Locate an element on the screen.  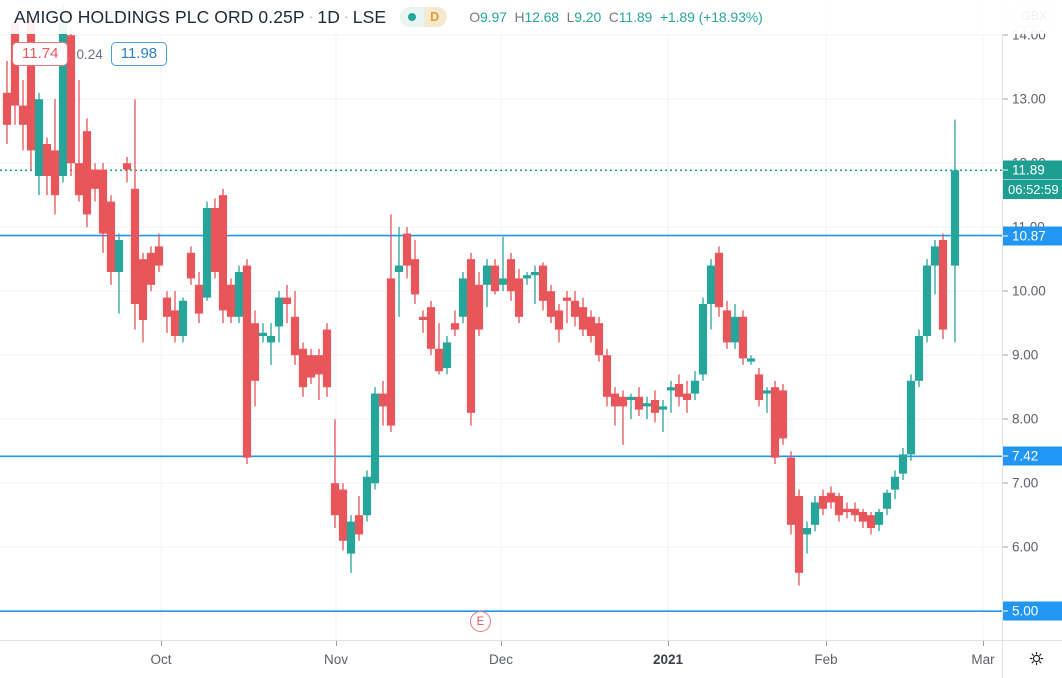
symbol-title: AMIGO HOLDINGS PLC ORD 0.25P · 1D · LSE is located at coordinates (200, 17).